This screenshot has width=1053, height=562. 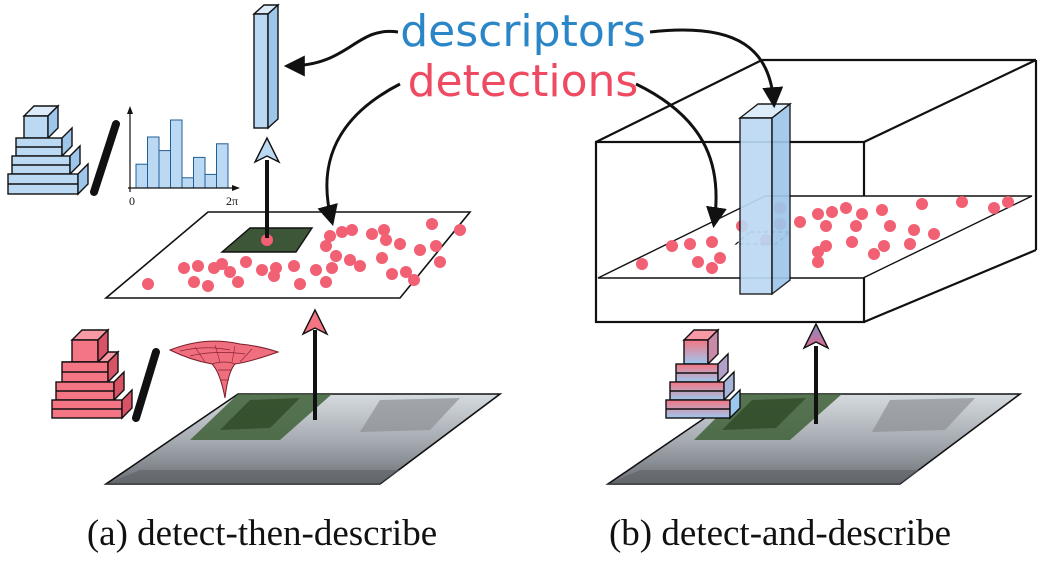 What do you see at coordinates (341, 53) in the screenshot?
I see `arrow-descriptors-to-a` at bounding box center [341, 53].